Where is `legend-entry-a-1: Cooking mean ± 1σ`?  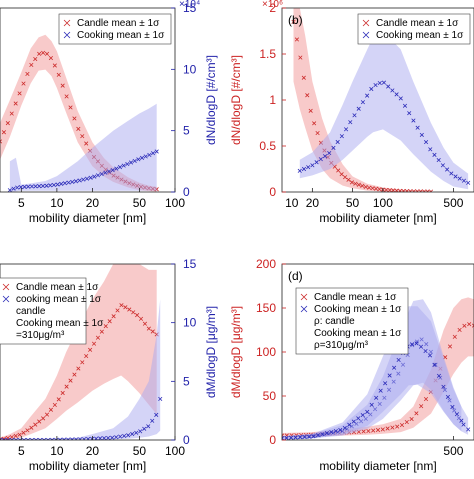 legend-entry-a-1: Cooking mean ± 1σ is located at coordinates (121, 35).